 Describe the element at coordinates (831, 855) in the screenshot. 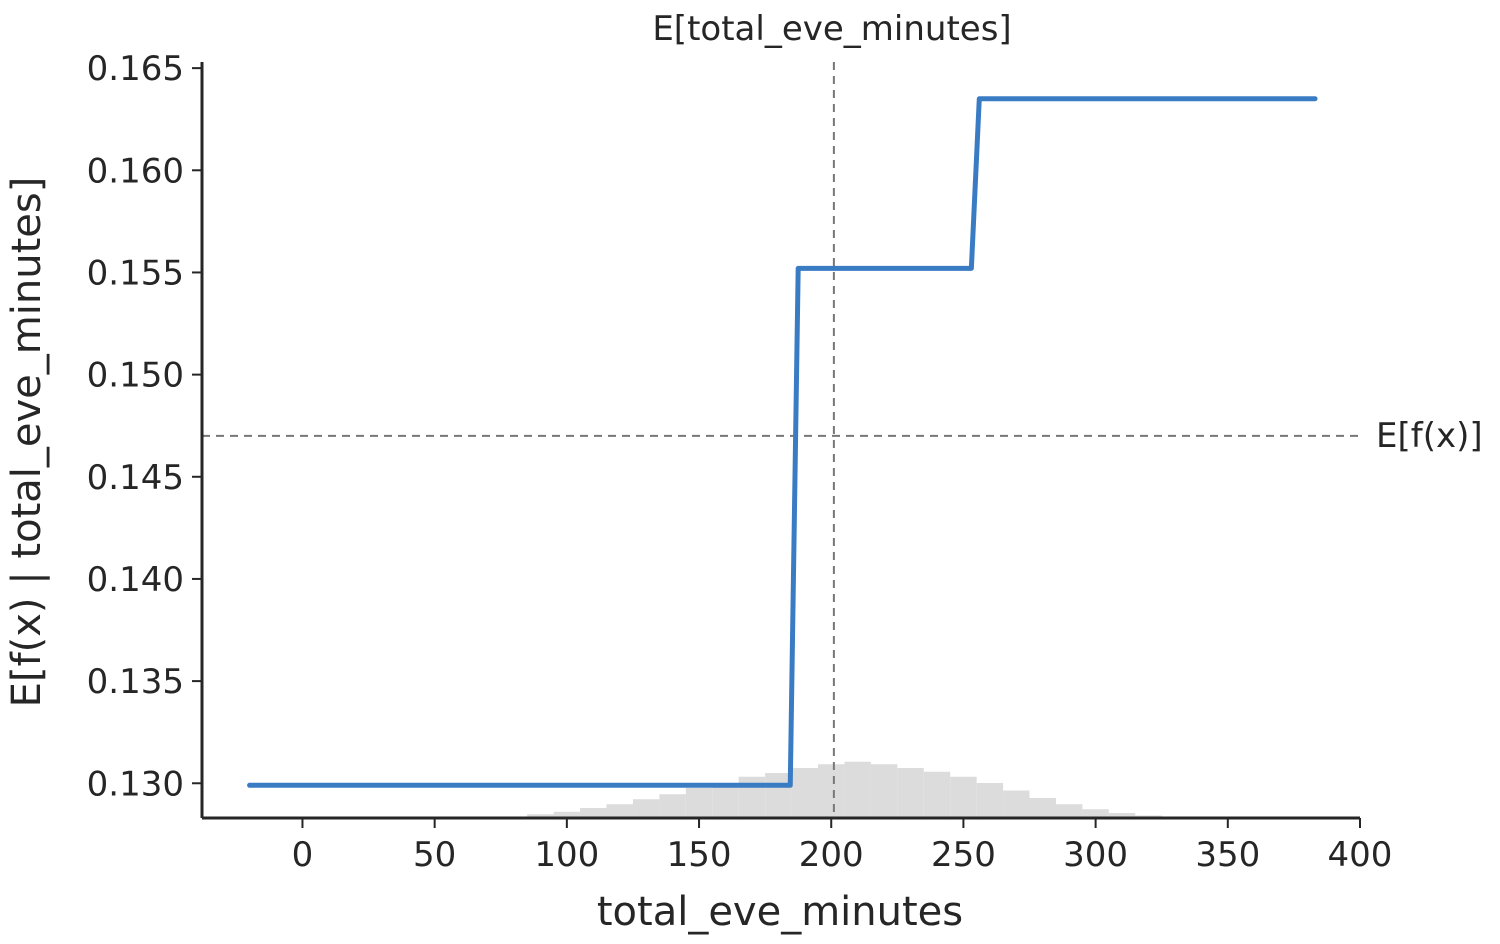

I see `x-tick-label: 200` at that location.